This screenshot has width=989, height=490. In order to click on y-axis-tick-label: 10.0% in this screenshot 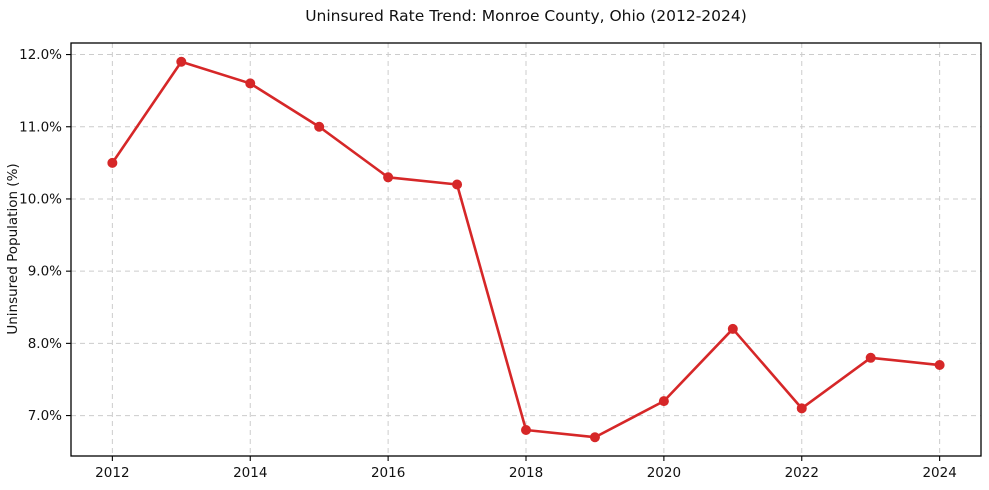, I will do `click(40, 199)`.